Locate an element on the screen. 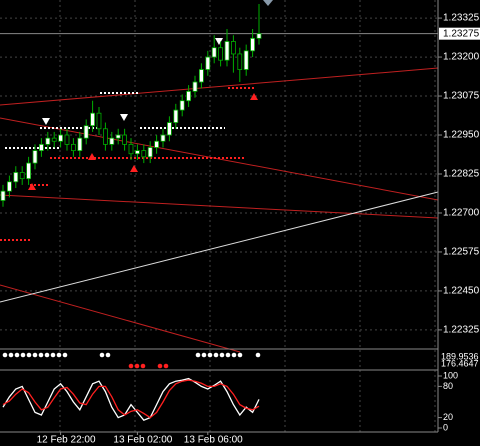  shift-marker is located at coordinates (268, 3).